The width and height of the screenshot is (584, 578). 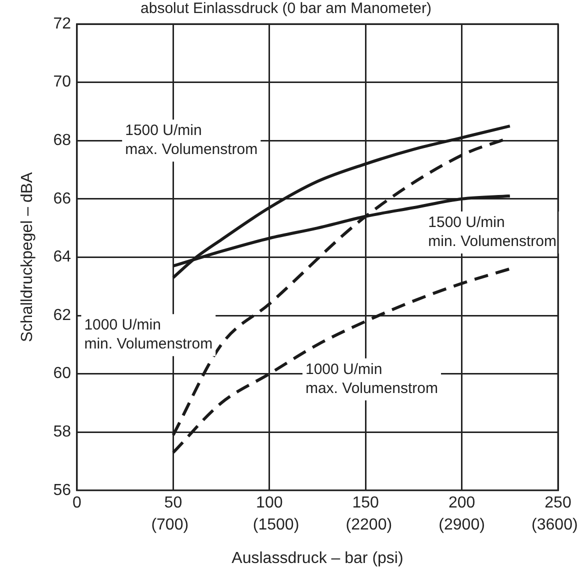 I want to click on x-tick-label: 200, so click(x=462, y=503).